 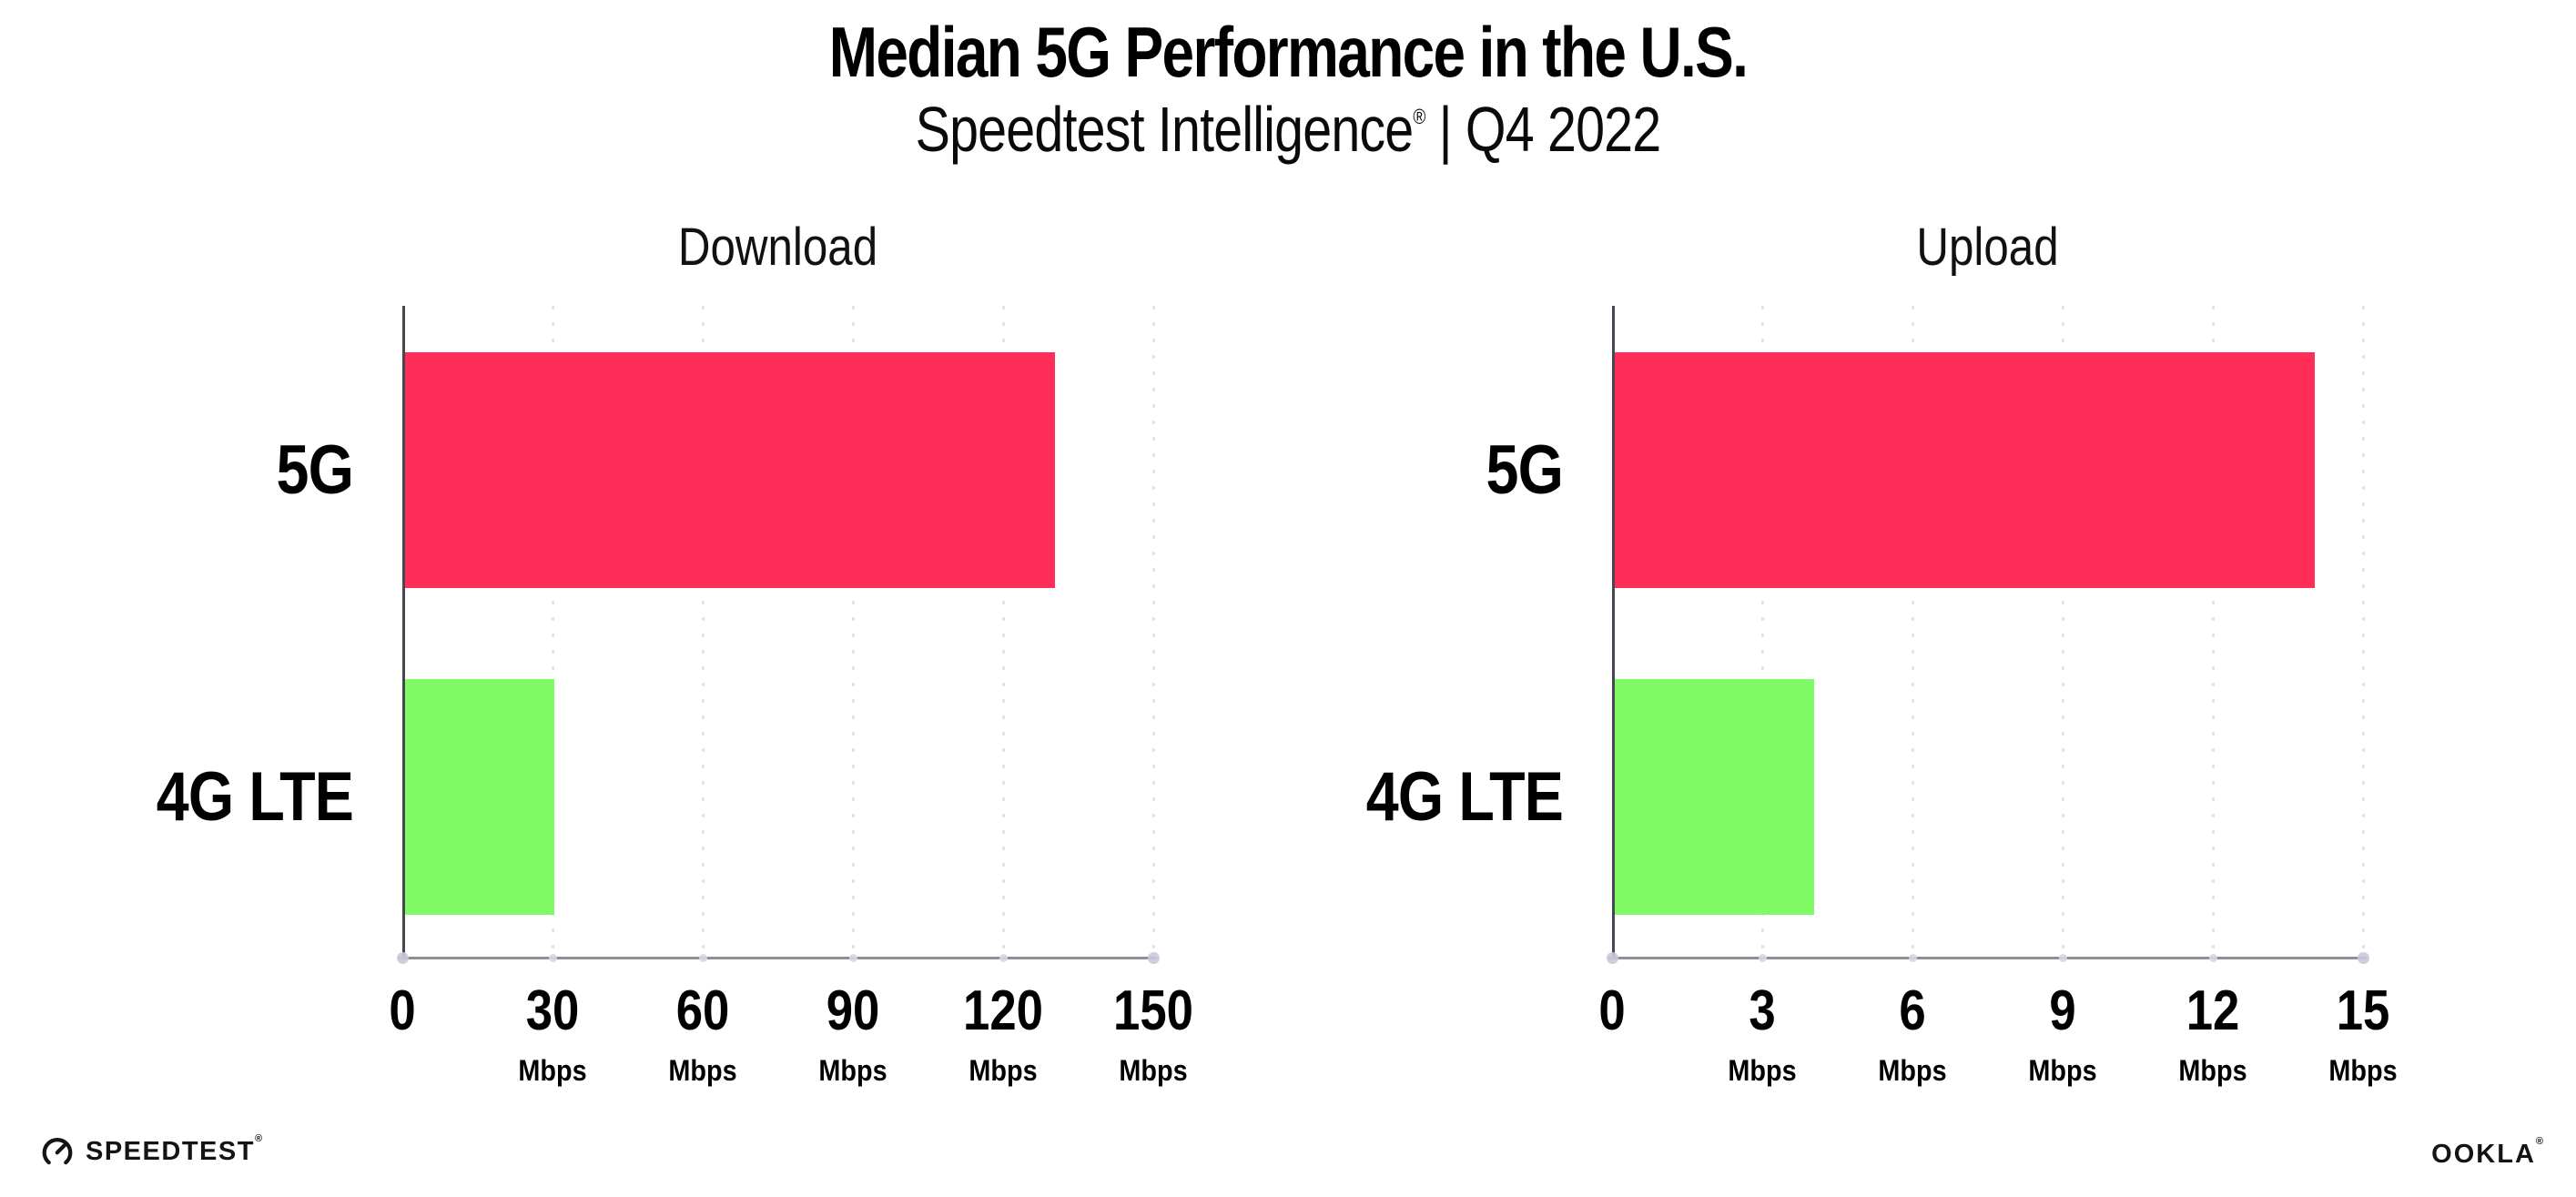 What do you see at coordinates (2212, 1070) in the screenshot?
I see `x-tick-unit-upload-12: Mbps` at bounding box center [2212, 1070].